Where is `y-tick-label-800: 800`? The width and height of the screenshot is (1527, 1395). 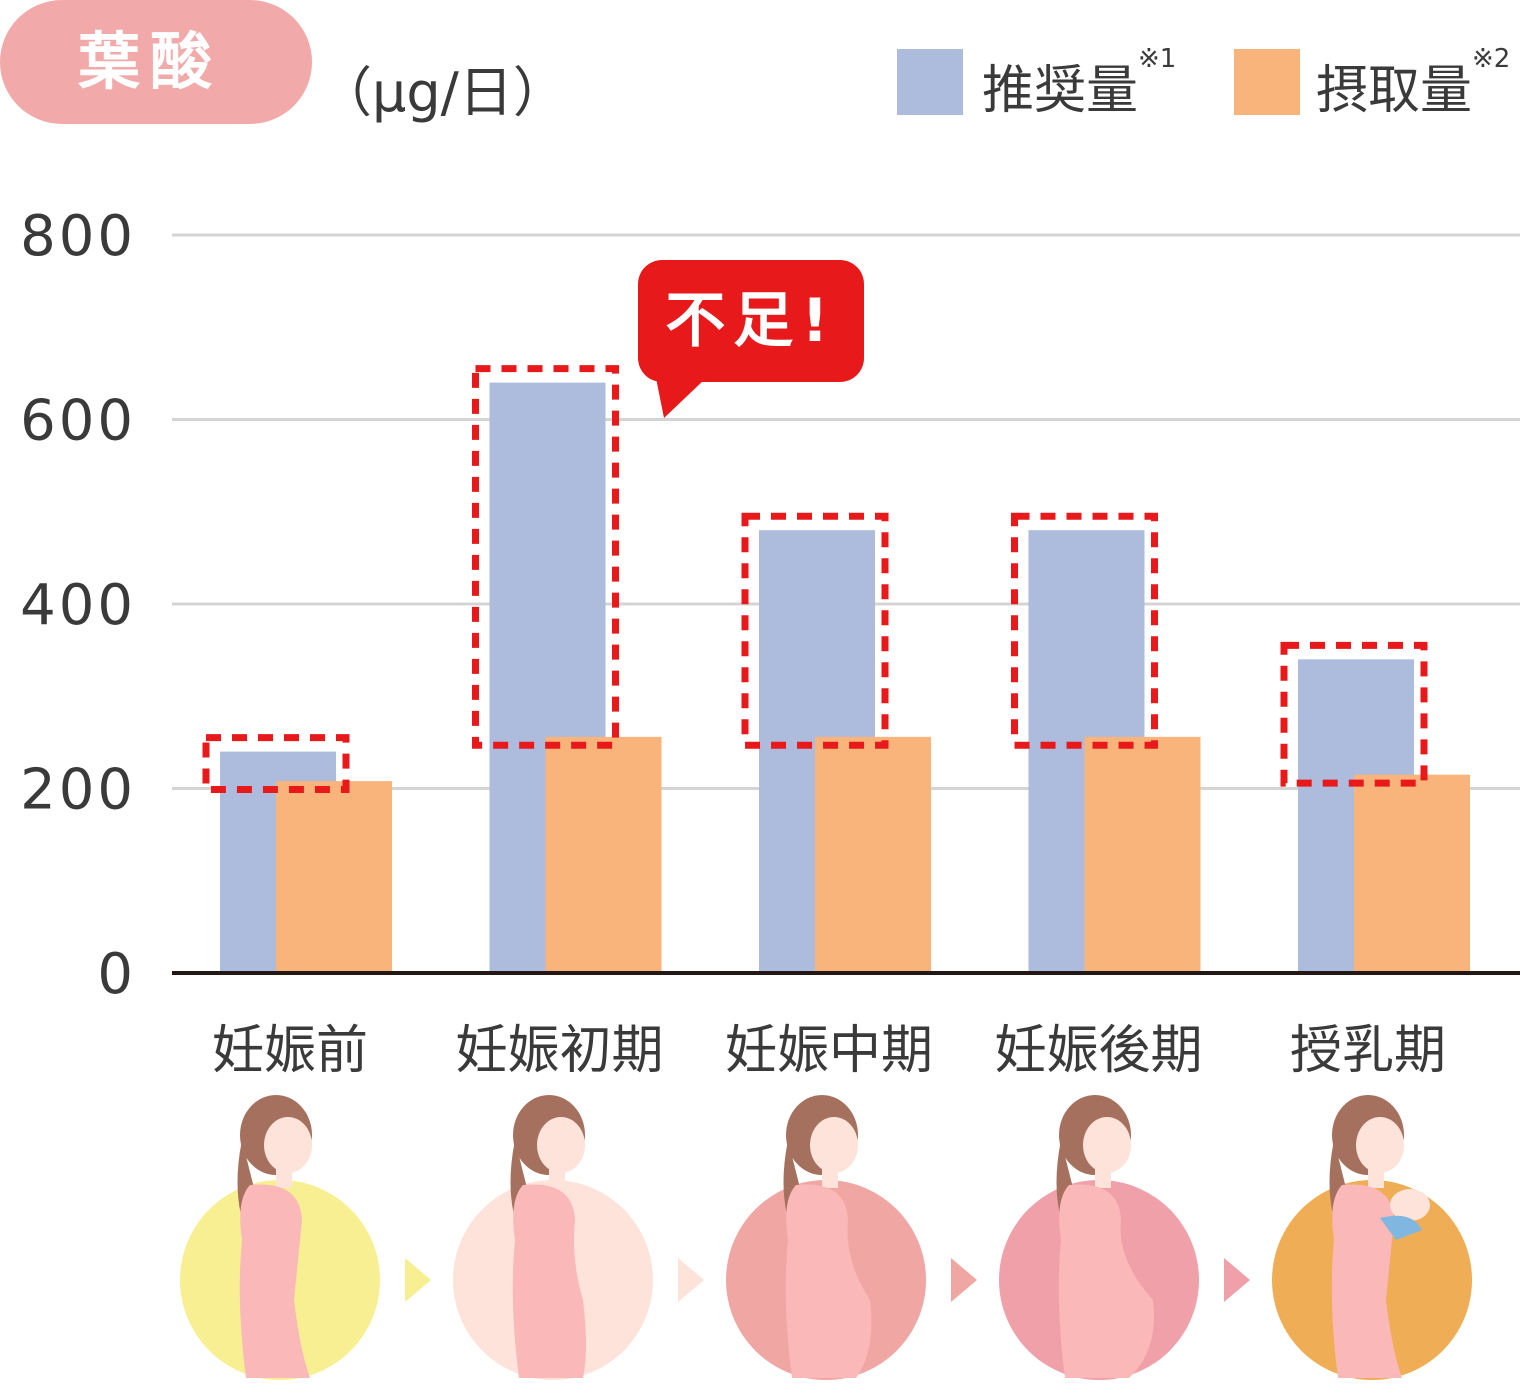 y-tick-label-800: 800 is located at coordinates (78, 236).